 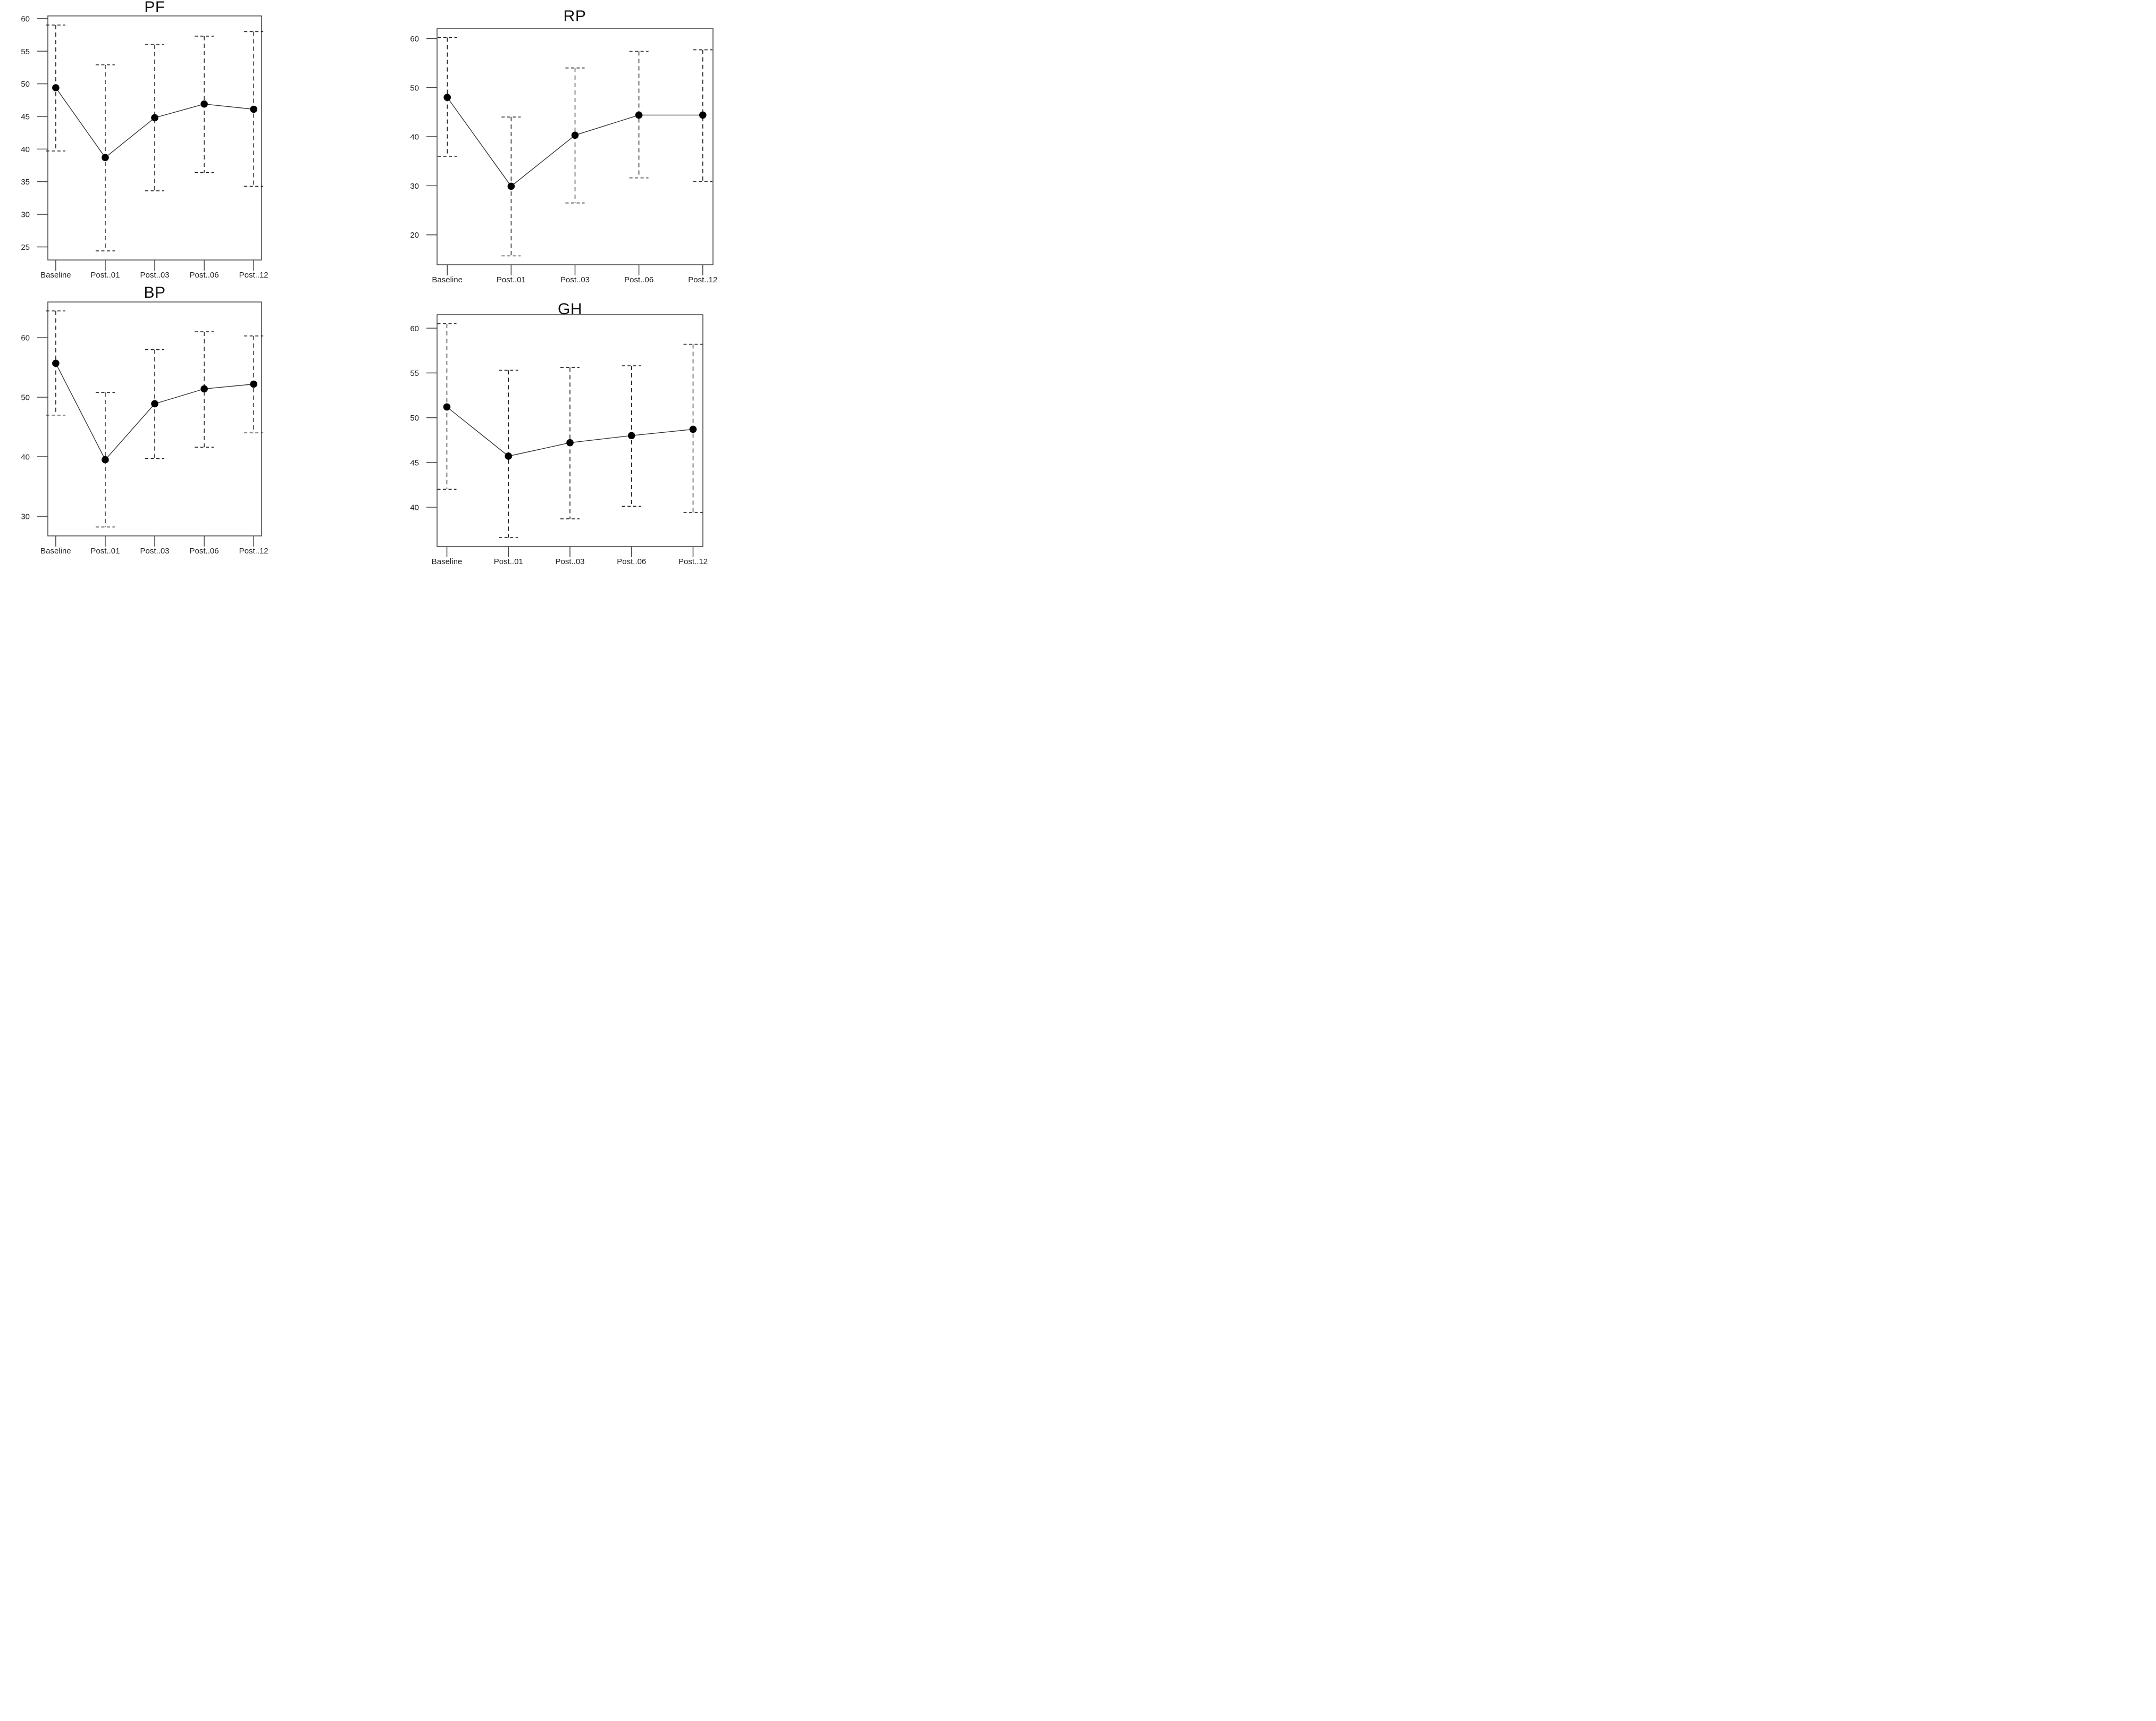 What do you see at coordinates (25, 247) in the screenshot?
I see `y-tick-label: 25` at bounding box center [25, 247].